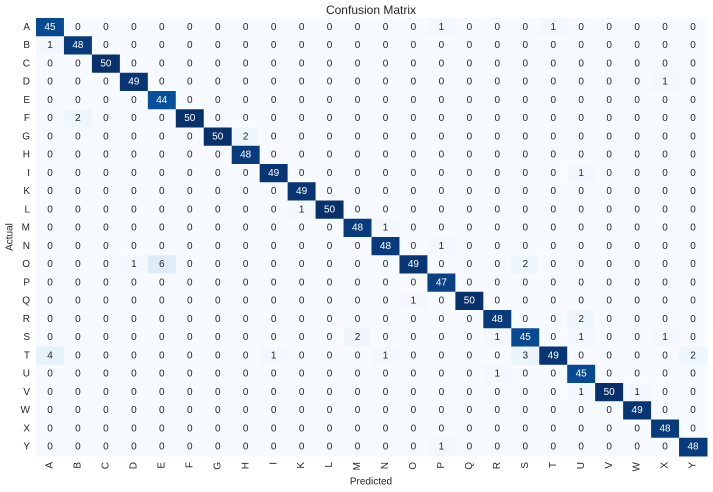 The height and width of the screenshot is (492, 713). I want to click on x-tick-label: L, so click(329, 465).